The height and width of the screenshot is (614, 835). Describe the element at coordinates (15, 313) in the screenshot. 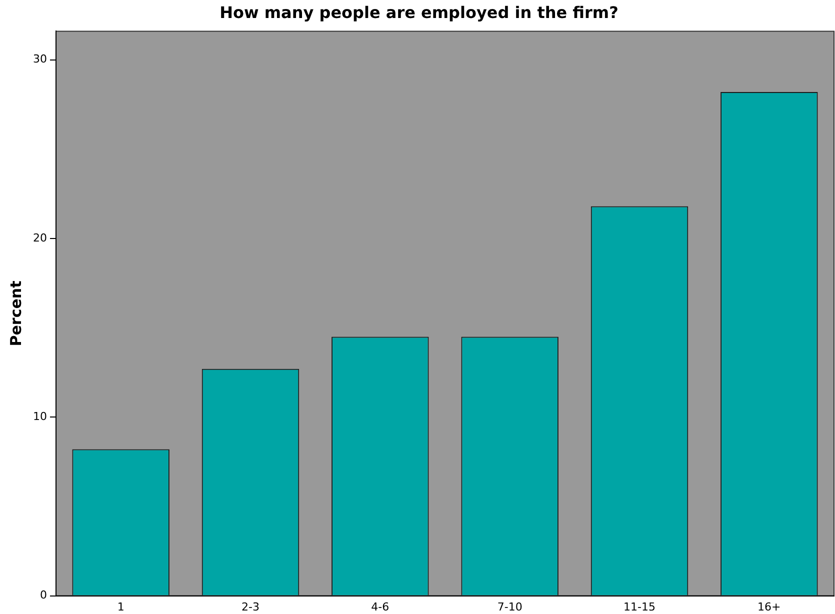

I see `y-axis-title: Percent` at that location.